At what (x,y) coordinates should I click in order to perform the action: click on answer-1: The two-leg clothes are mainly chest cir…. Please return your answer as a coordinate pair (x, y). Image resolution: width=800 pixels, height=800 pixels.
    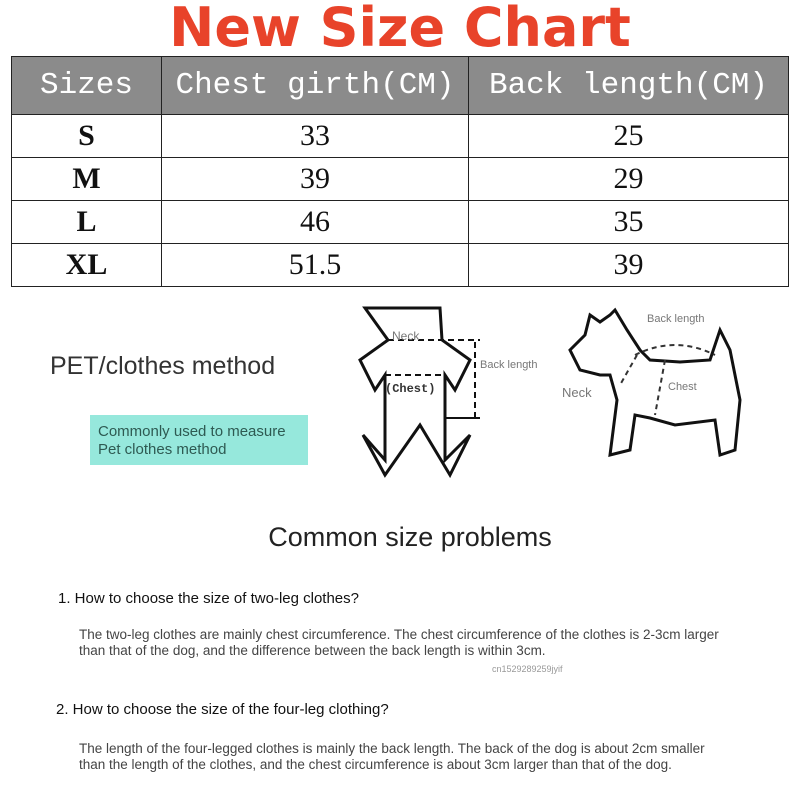
    Looking at the image, I should click on (399, 642).